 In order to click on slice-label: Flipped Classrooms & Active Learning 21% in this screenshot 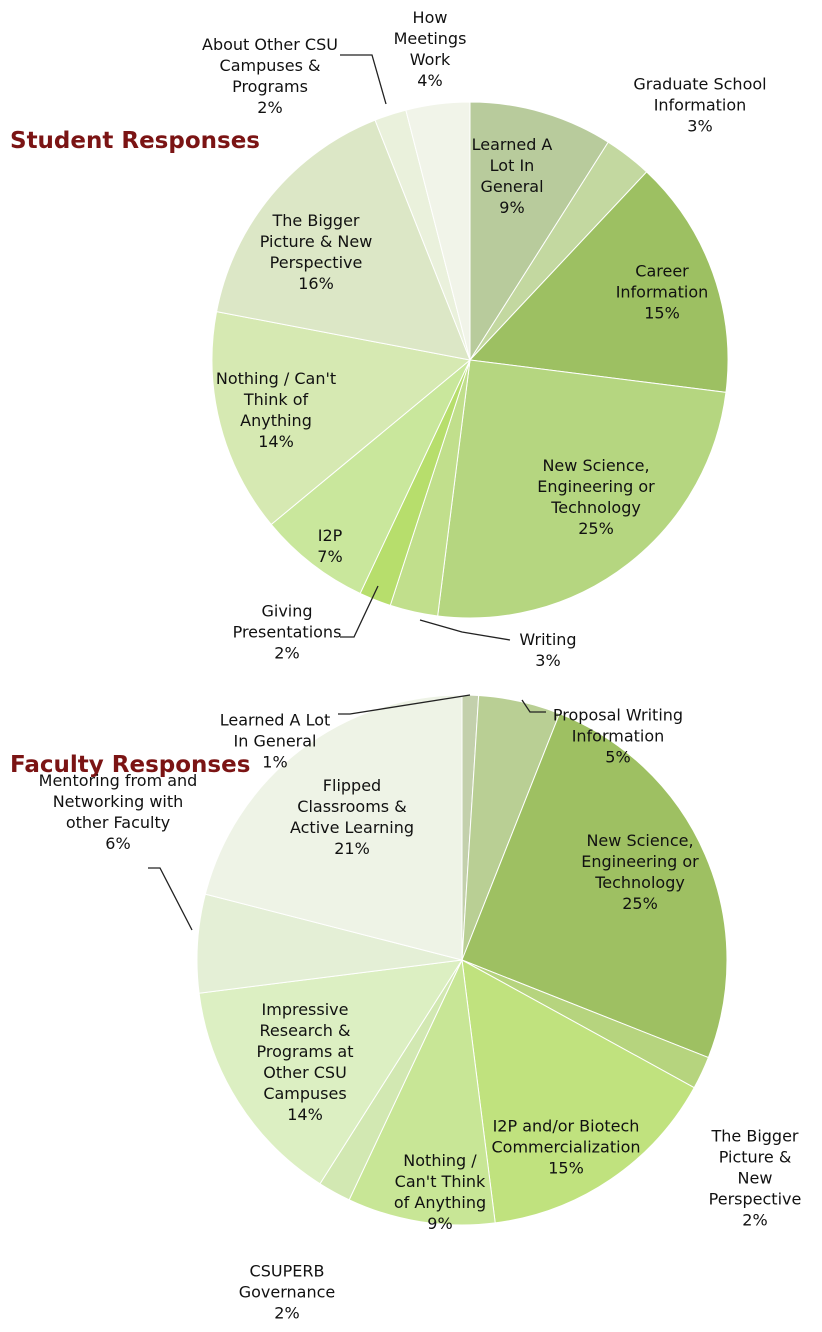, I will do `click(352, 817)`.